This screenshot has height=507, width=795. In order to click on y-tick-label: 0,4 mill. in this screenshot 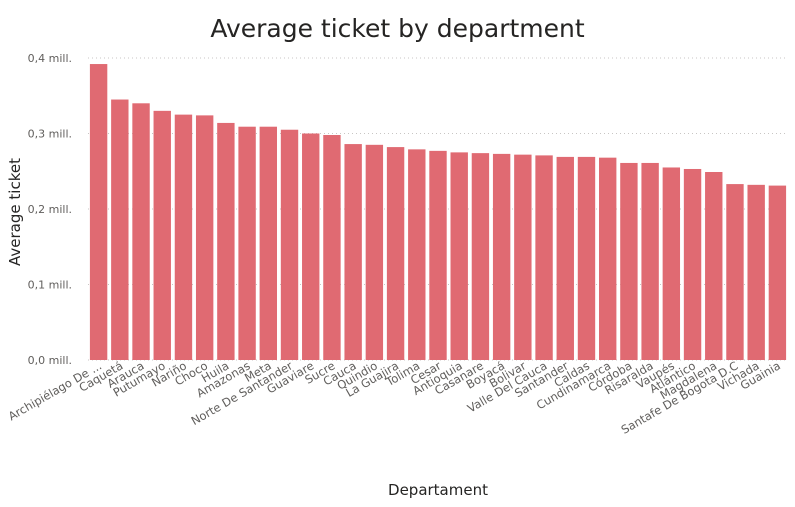, I will do `click(50, 58)`.